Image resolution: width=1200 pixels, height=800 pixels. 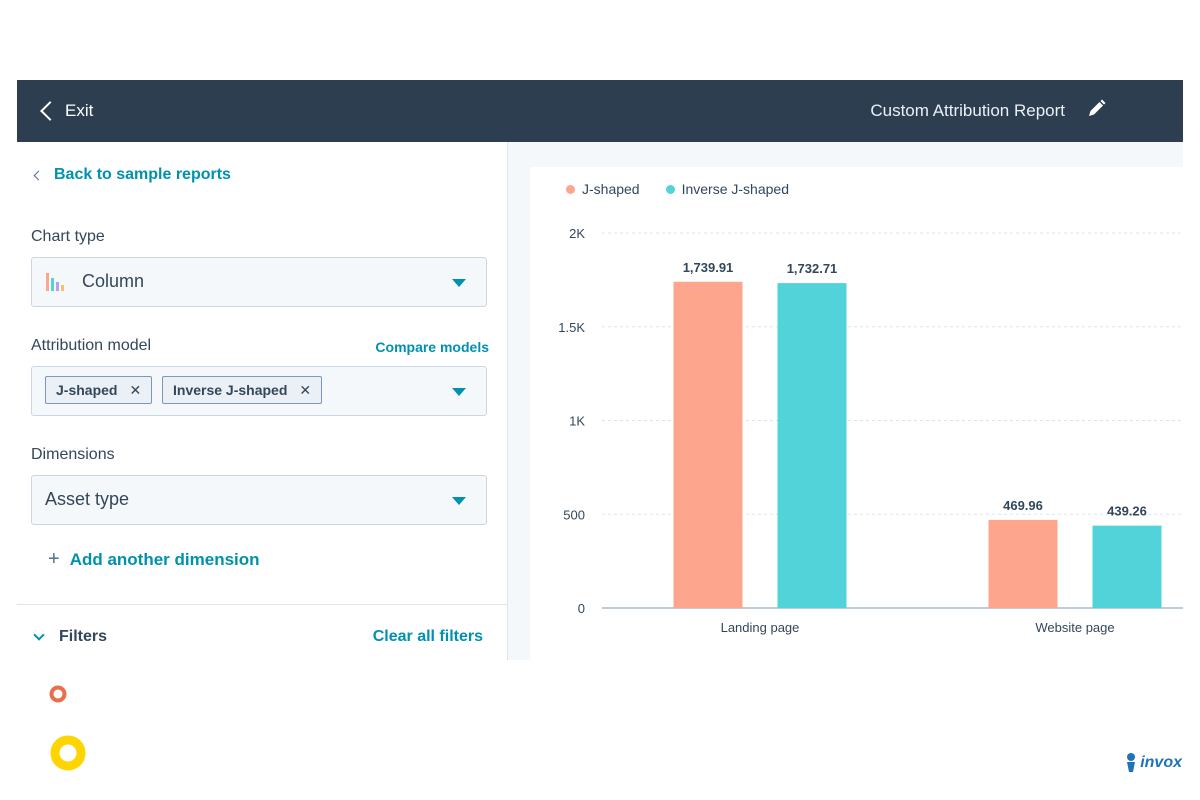 What do you see at coordinates (87, 499) in the screenshot?
I see `dimensions-value: Asset type` at bounding box center [87, 499].